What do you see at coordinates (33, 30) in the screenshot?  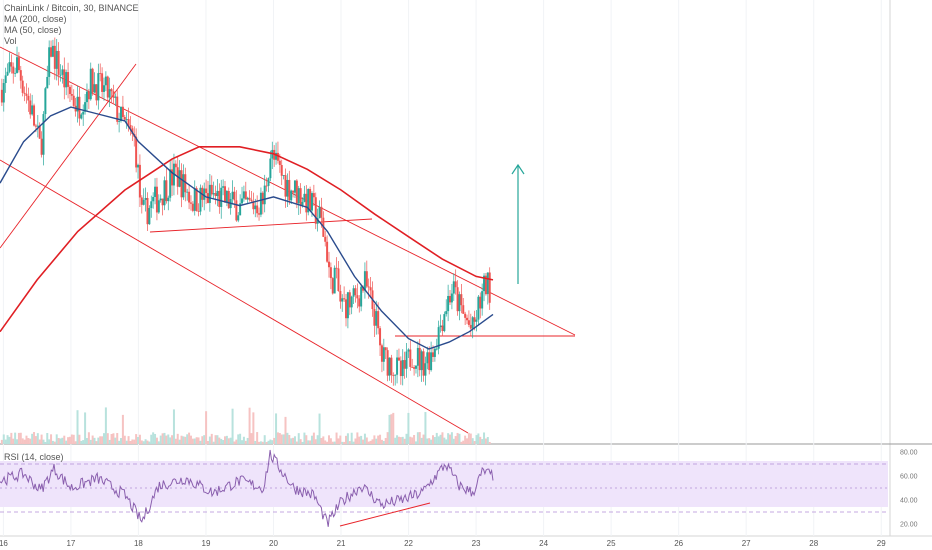 I see `legend-ma50: MA (50, close)` at bounding box center [33, 30].